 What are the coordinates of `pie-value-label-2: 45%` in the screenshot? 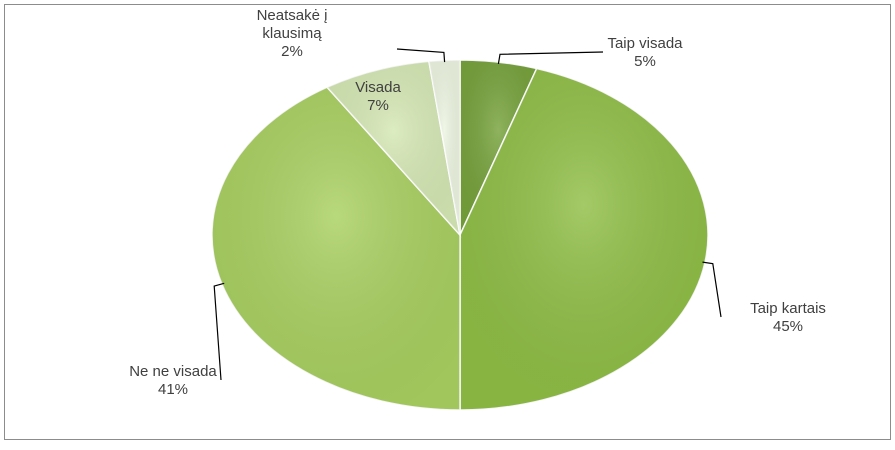 It's located at (788, 326).